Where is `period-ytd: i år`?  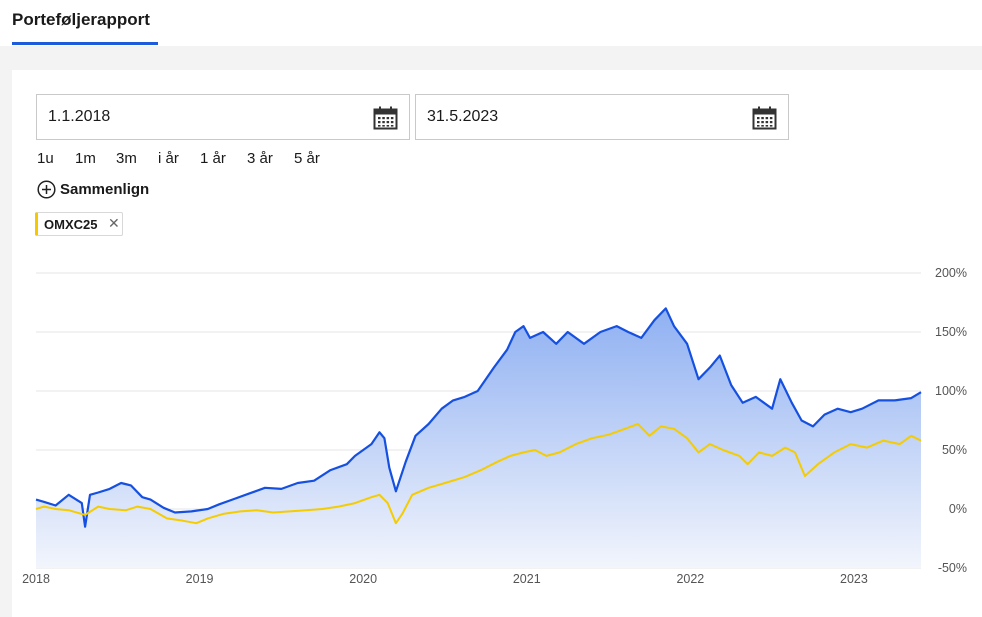 period-ytd: i år is located at coordinates (168, 158).